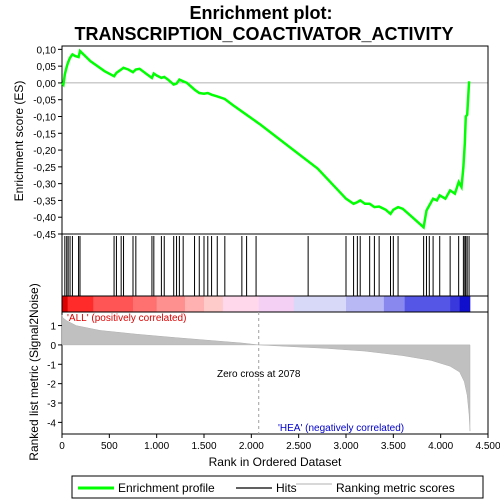 The width and height of the screenshot is (500, 500). Describe the element at coordinates (47, 84) in the screenshot. I see `es-y-tick-label: 0,00` at that location.